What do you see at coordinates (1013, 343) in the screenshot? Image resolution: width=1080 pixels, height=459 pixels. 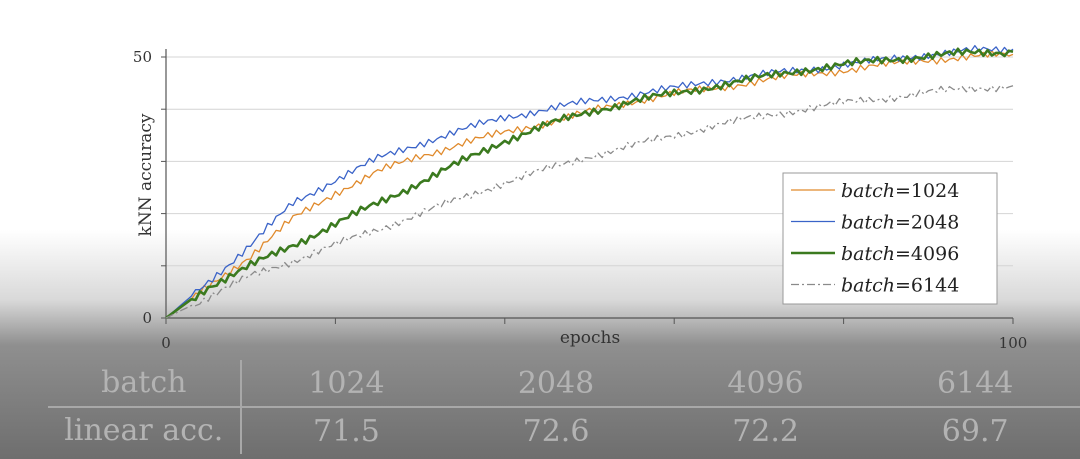 I see `x-tick-label: 100` at bounding box center [1013, 343].